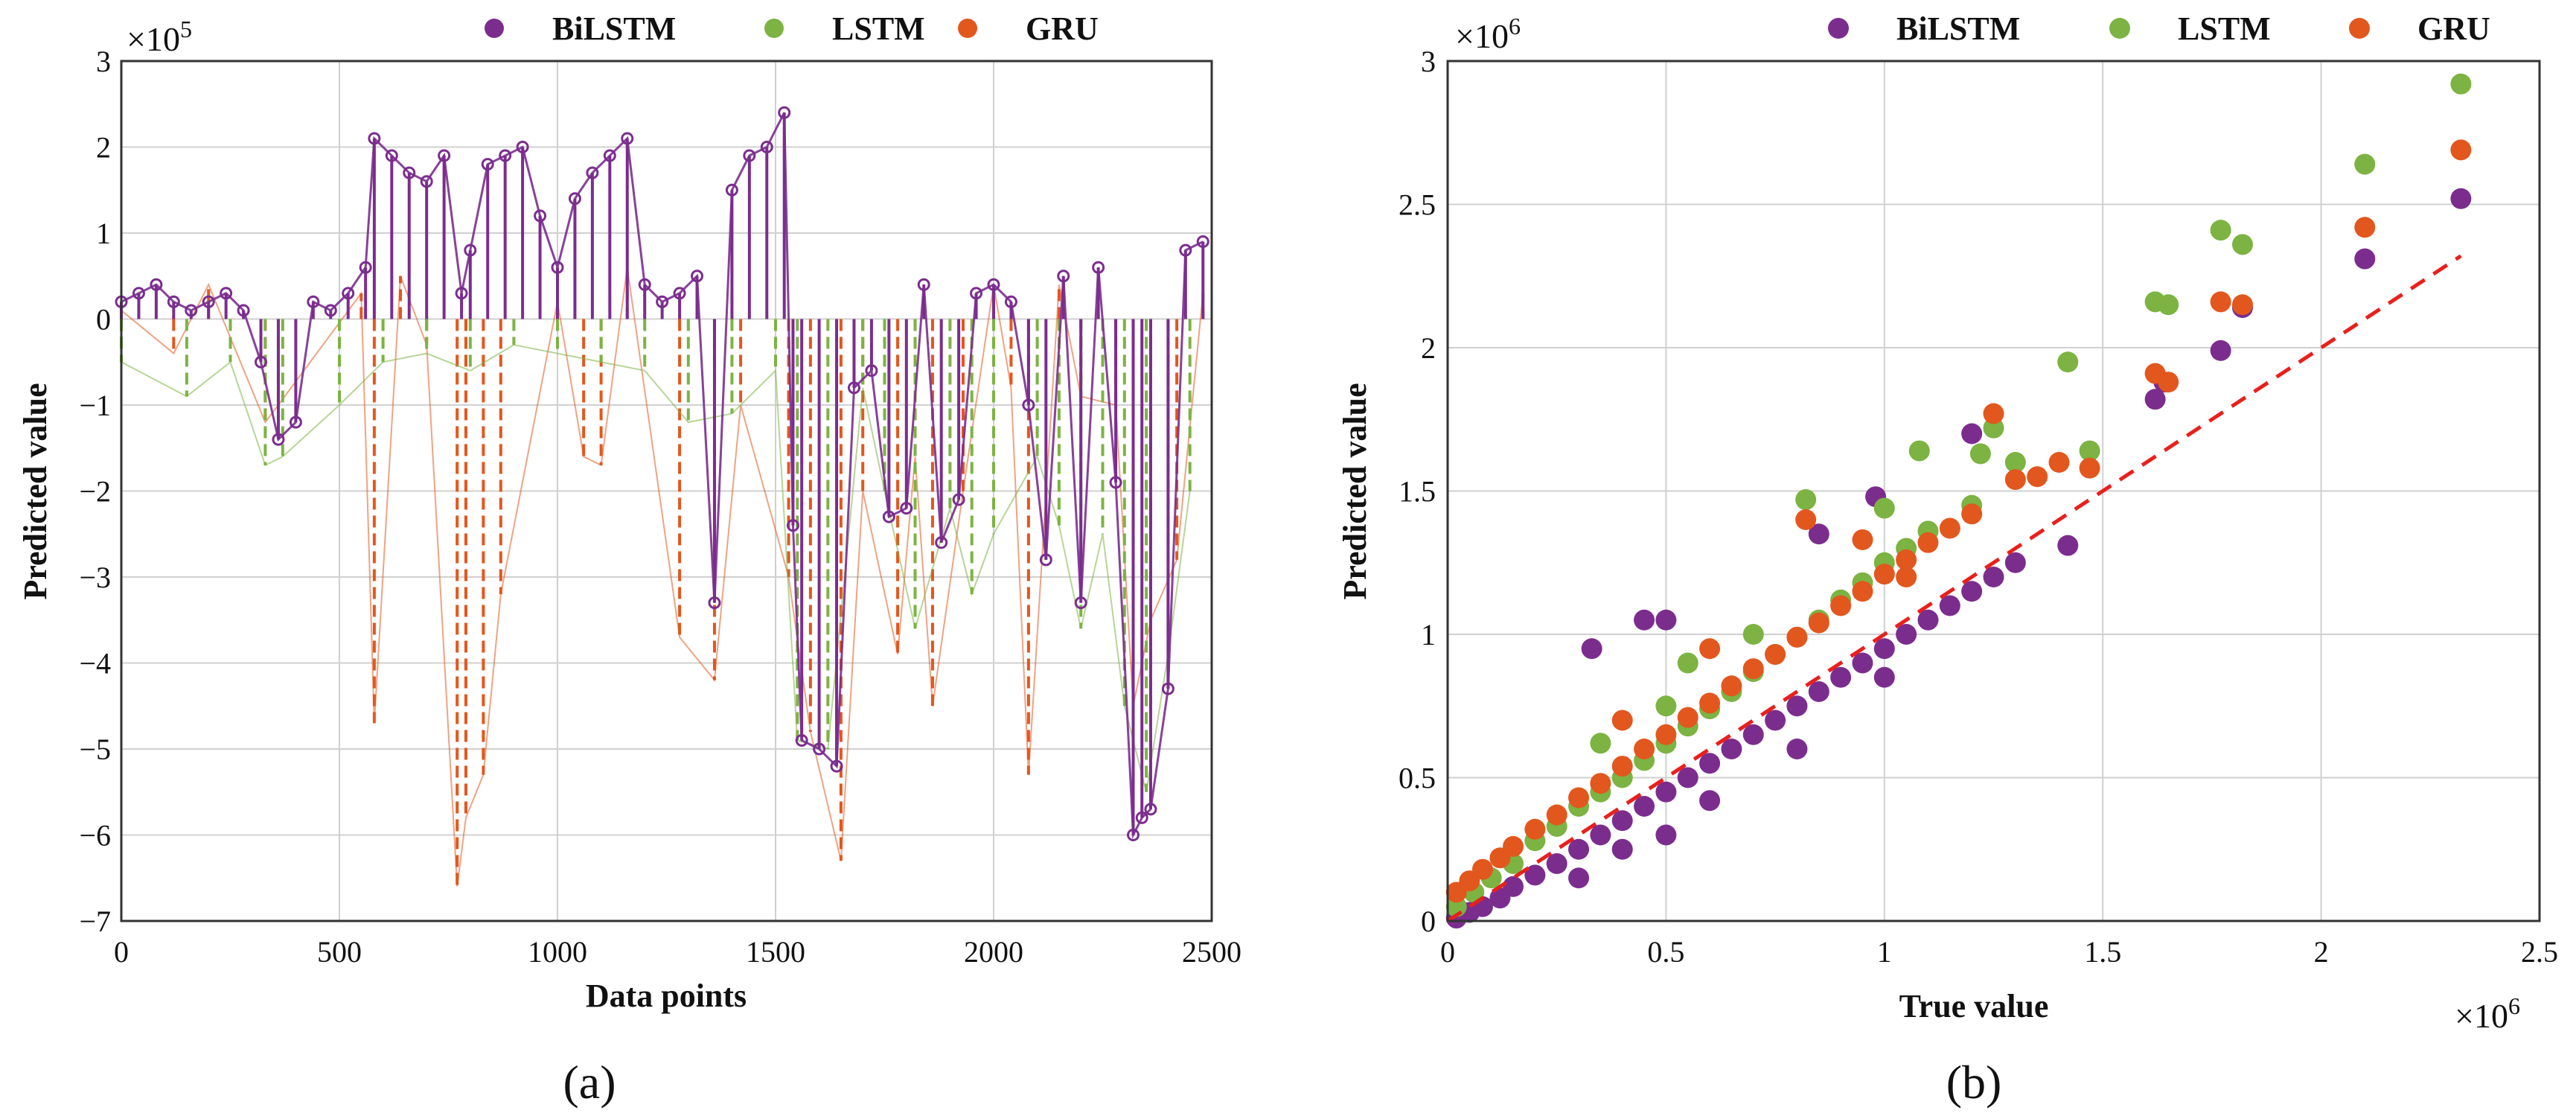 Image resolution: width=2576 pixels, height=1119 pixels. Describe the element at coordinates (104, 233) in the screenshot. I see `panel-a-y-tick-label: 1` at that location.